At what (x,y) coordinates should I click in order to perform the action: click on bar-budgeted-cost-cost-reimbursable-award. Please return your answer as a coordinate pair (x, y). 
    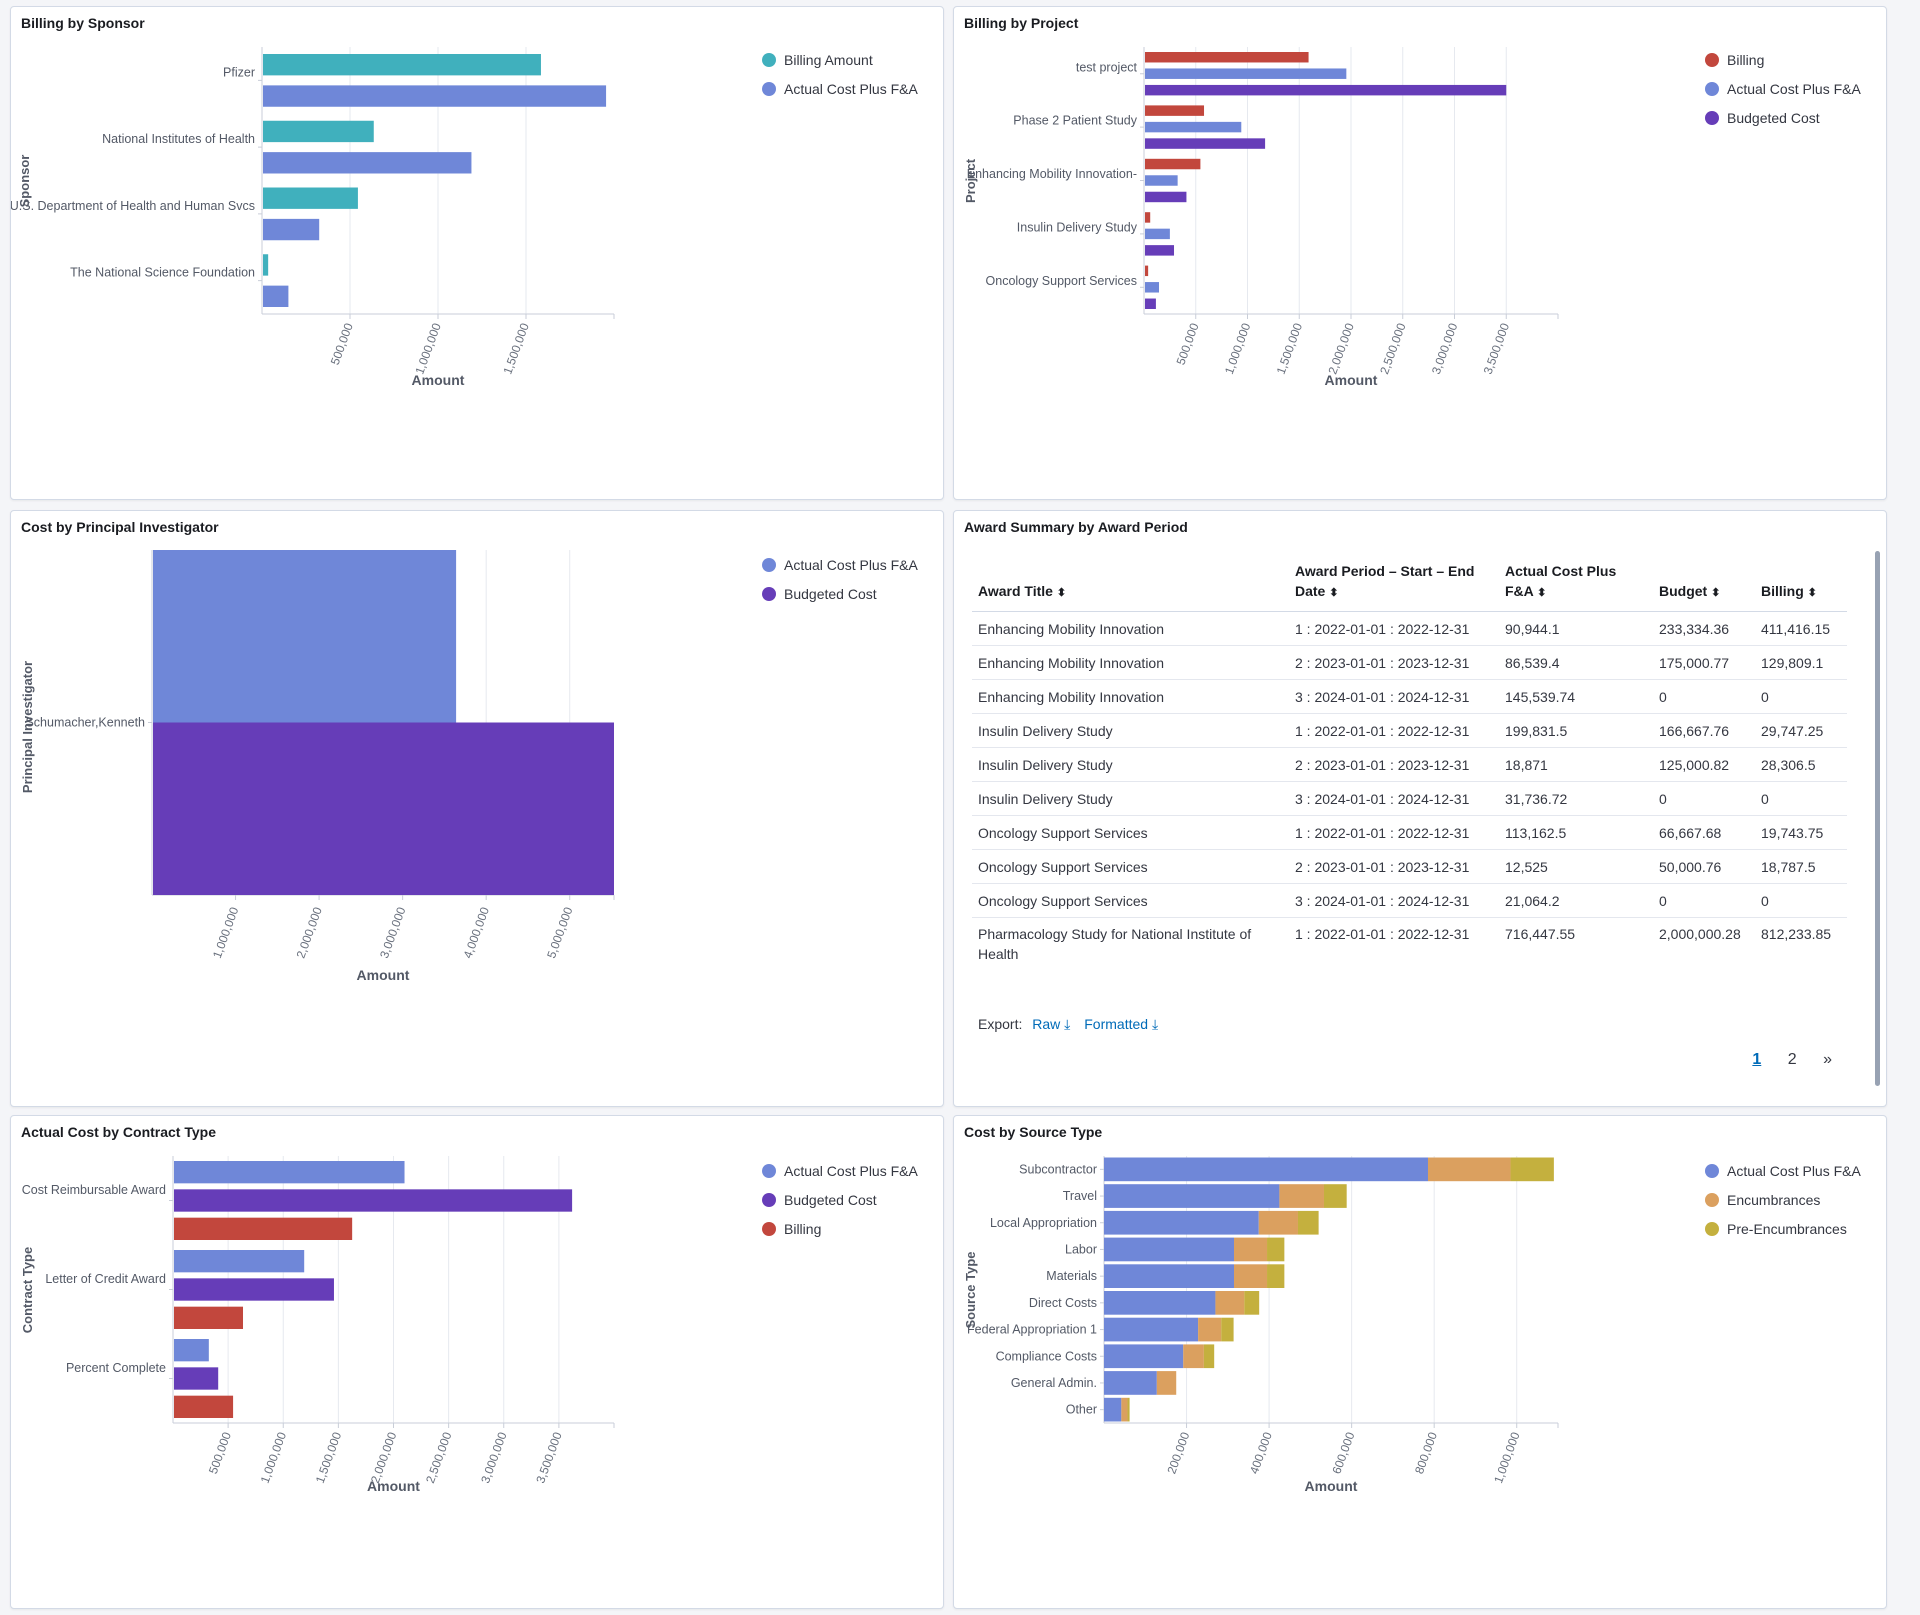
    Looking at the image, I should click on (373, 1200).